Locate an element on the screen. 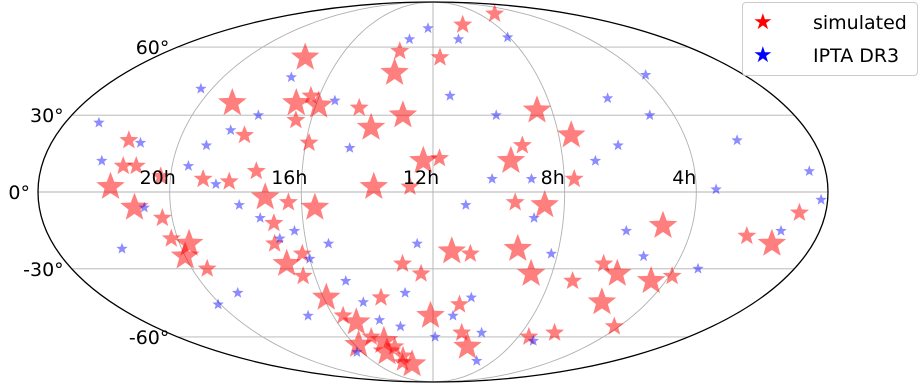 Image resolution: width=919 pixels, height=390 pixels. dec-tick-label: -30° is located at coordinates (43, 270).